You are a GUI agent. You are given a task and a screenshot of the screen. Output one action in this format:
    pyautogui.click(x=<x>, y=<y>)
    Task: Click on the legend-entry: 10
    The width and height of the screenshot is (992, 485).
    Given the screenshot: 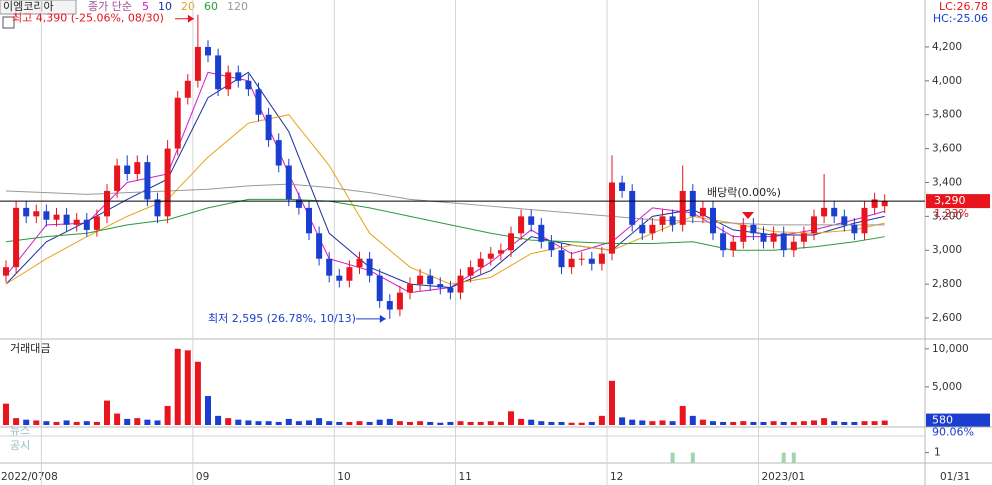 What is the action you would take?
    pyautogui.click(x=165, y=6)
    